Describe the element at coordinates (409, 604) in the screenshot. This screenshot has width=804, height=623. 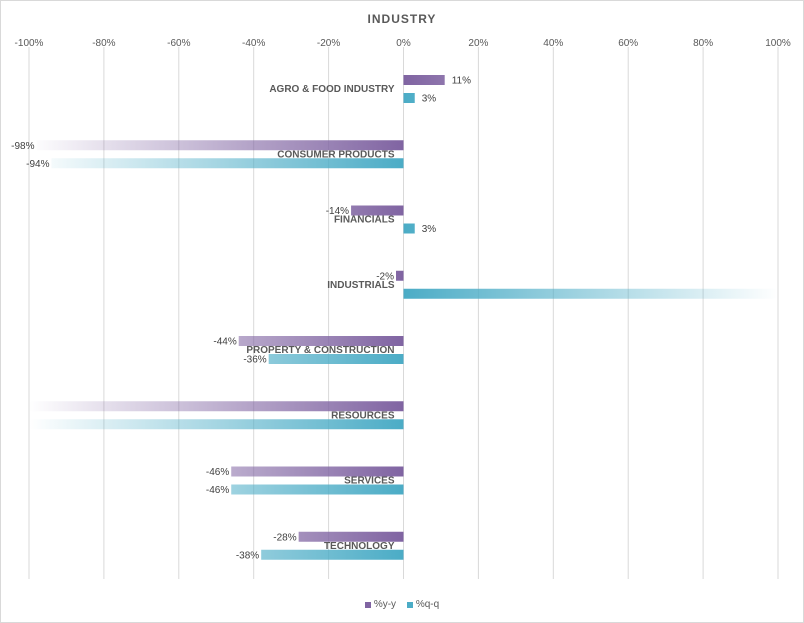
I see `legend-swatch-qq` at that location.